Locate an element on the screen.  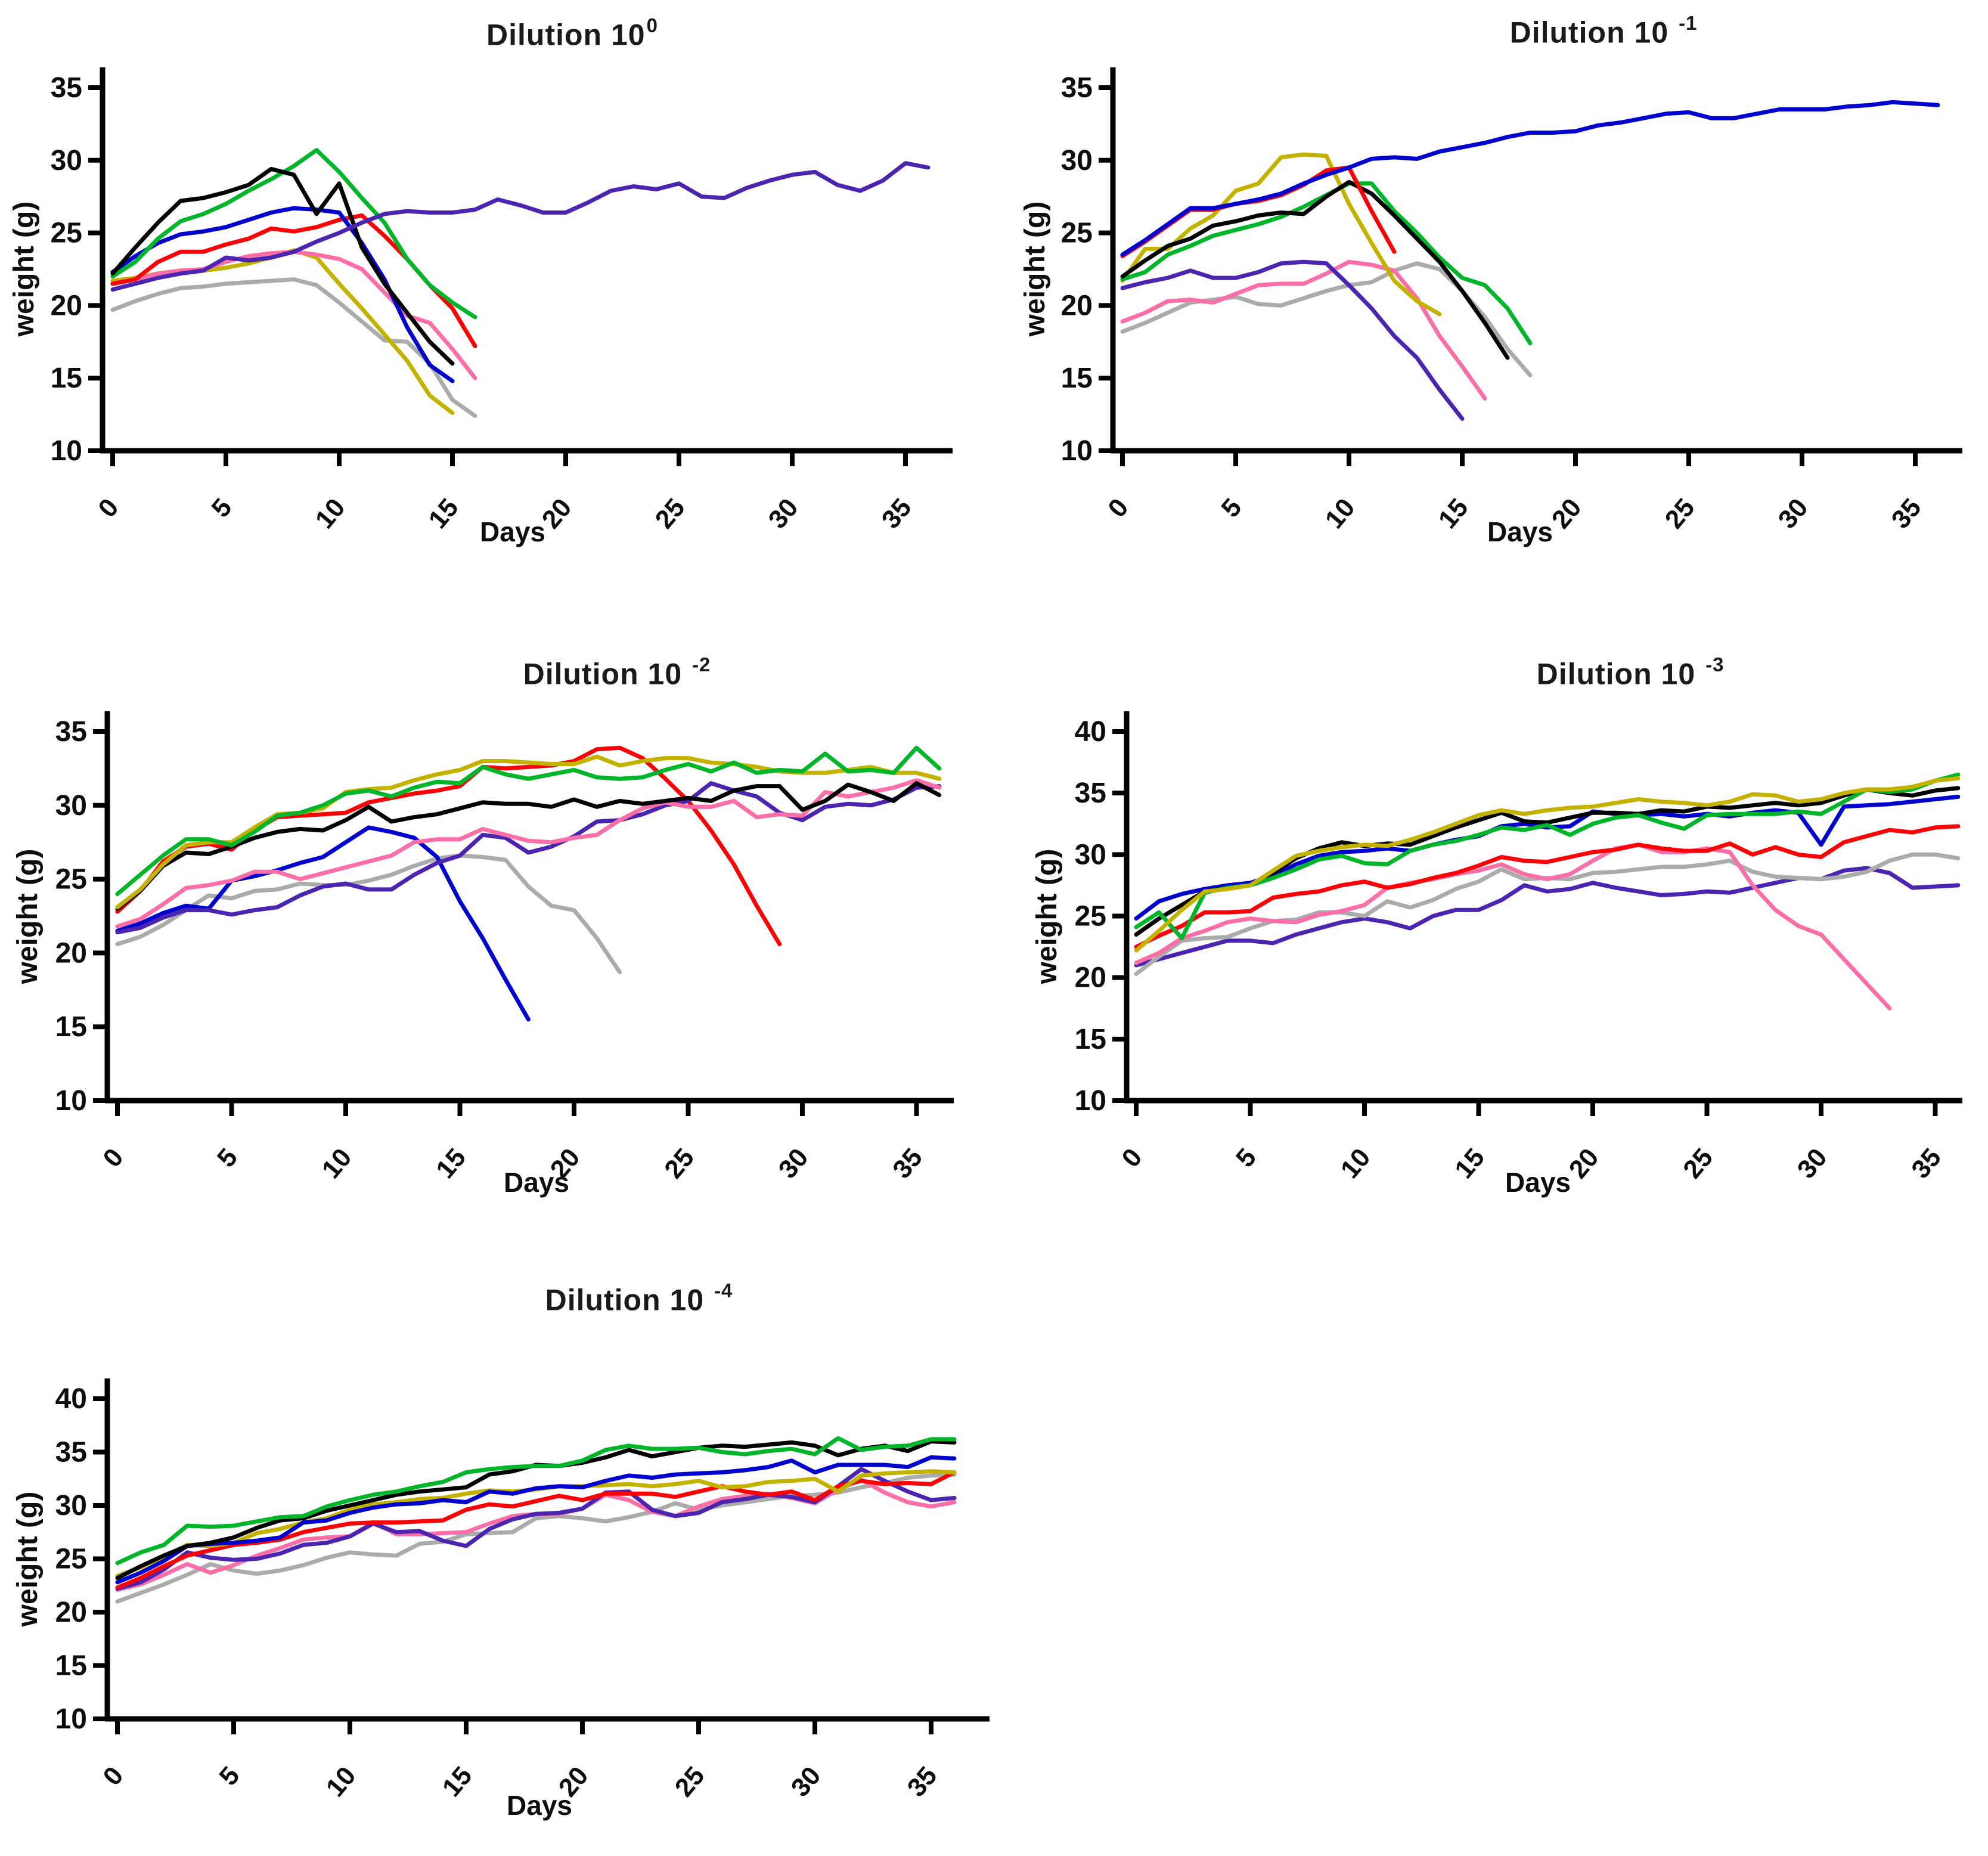
y-tick-label-dilution-1-35: 35 is located at coordinates (1077, 88).